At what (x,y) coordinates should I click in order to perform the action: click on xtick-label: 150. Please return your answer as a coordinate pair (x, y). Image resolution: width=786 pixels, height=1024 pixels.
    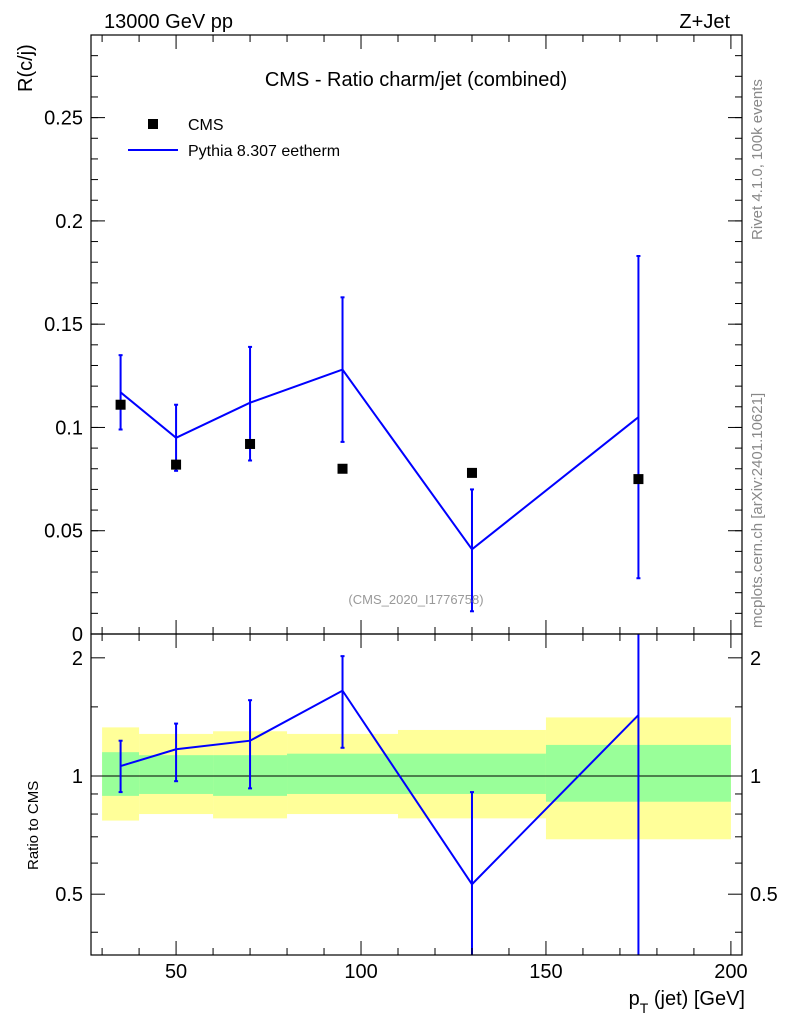
    Looking at the image, I should click on (545, 972).